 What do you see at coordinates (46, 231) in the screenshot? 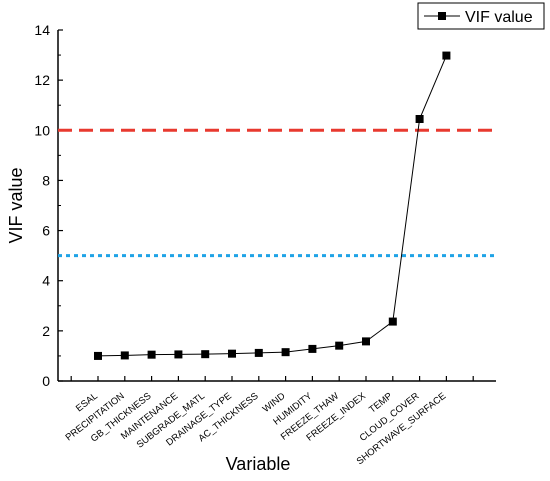
I see `y-tick-label: 6` at bounding box center [46, 231].